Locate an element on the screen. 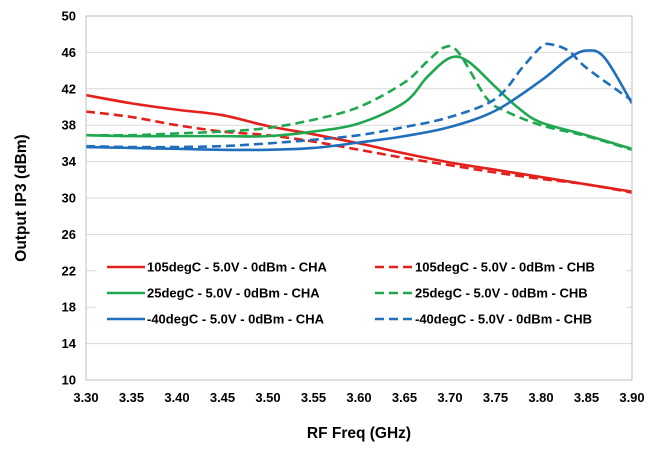 This screenshot has width=662, height=450. y-tick-label: 22 is located at coordinates (69, 270).